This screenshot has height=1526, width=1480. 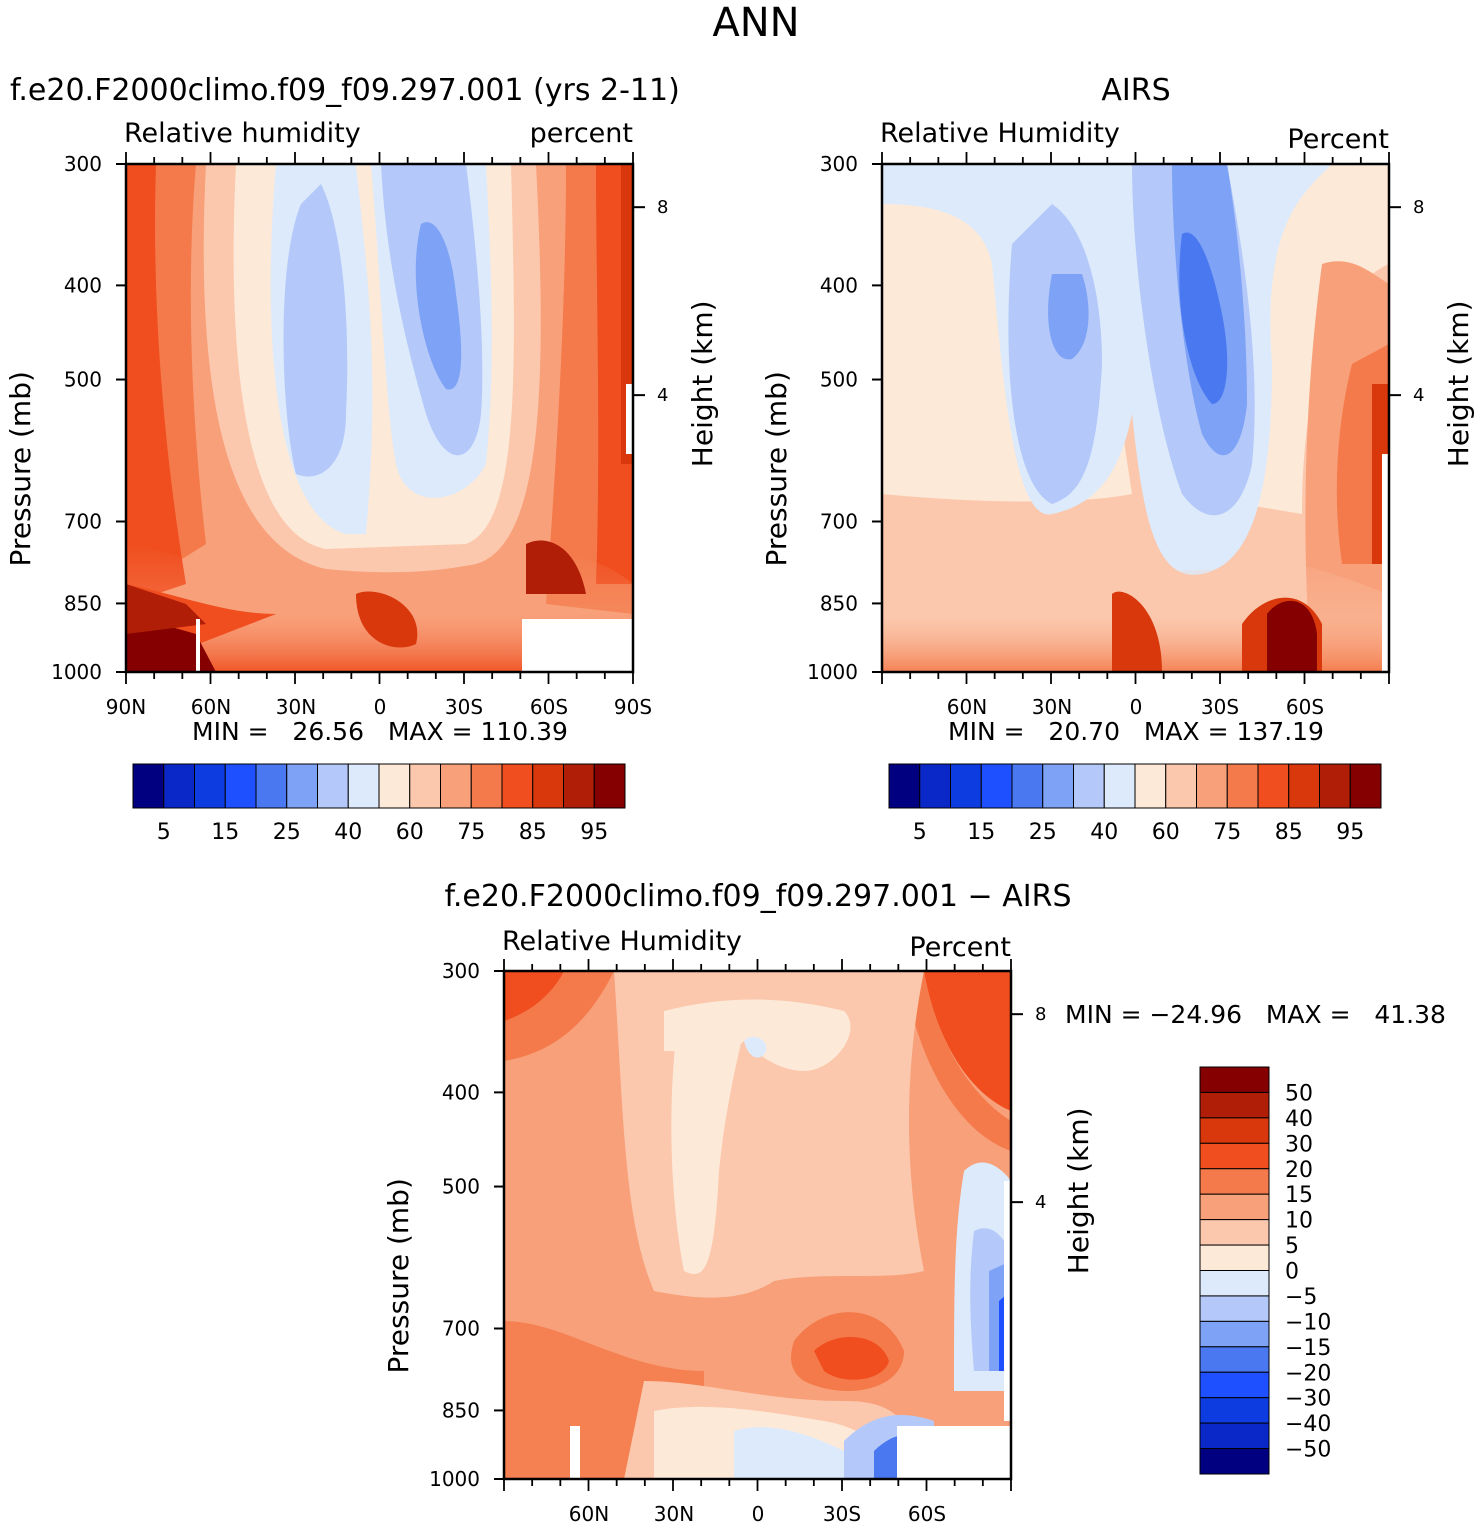 What do you see at coordinates (757, 1225) in the screenshot?
I see `panel-diff-field` at bounding box center [757, 1225].